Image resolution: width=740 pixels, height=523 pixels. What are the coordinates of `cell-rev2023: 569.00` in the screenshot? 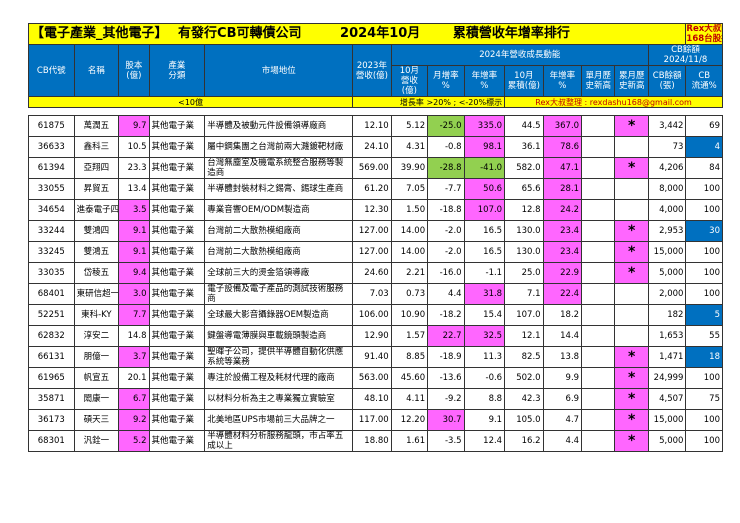 It's located at (372, 168).